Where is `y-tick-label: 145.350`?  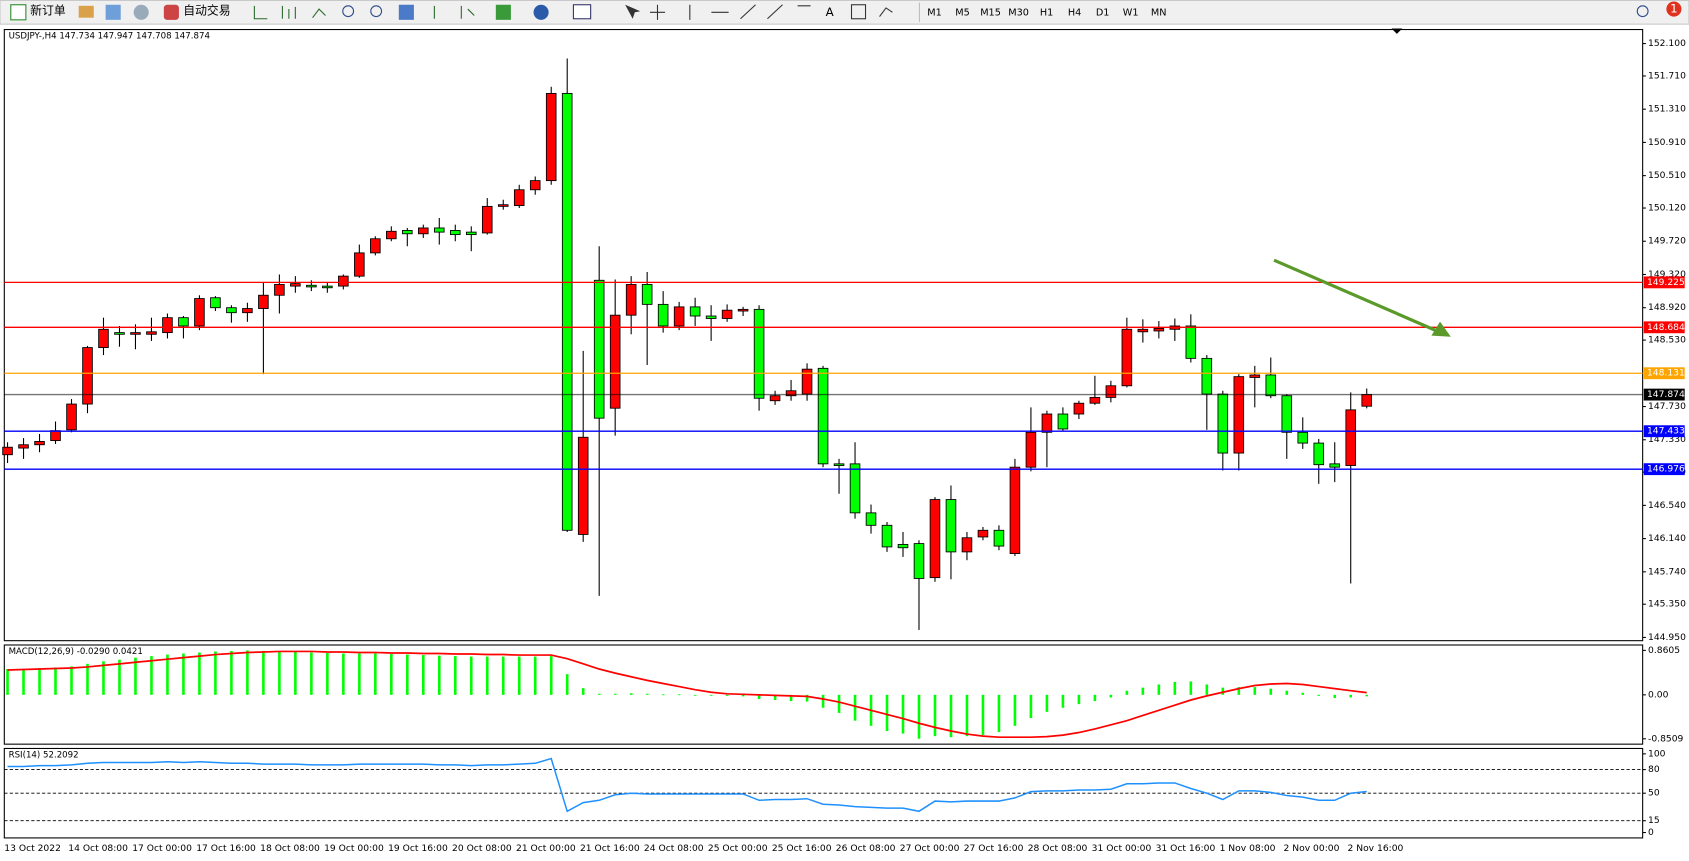
y-tick-label: 145.350 is located at coordinates (1667, 604).